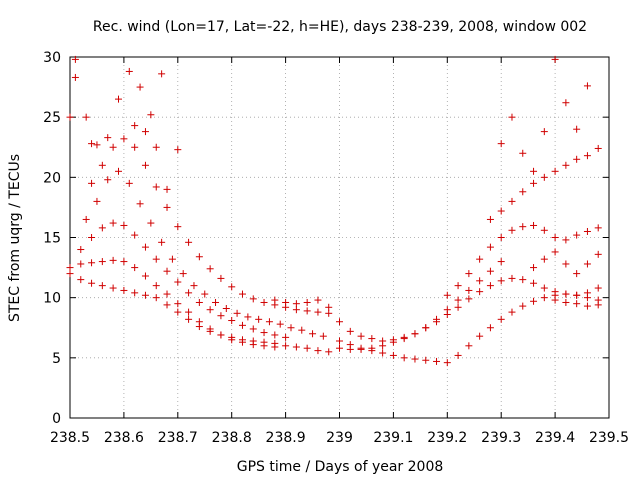  Describe the element at coordinates (393, 438) in the screenshot. I see `x-tick-label: 239.1` at that location.